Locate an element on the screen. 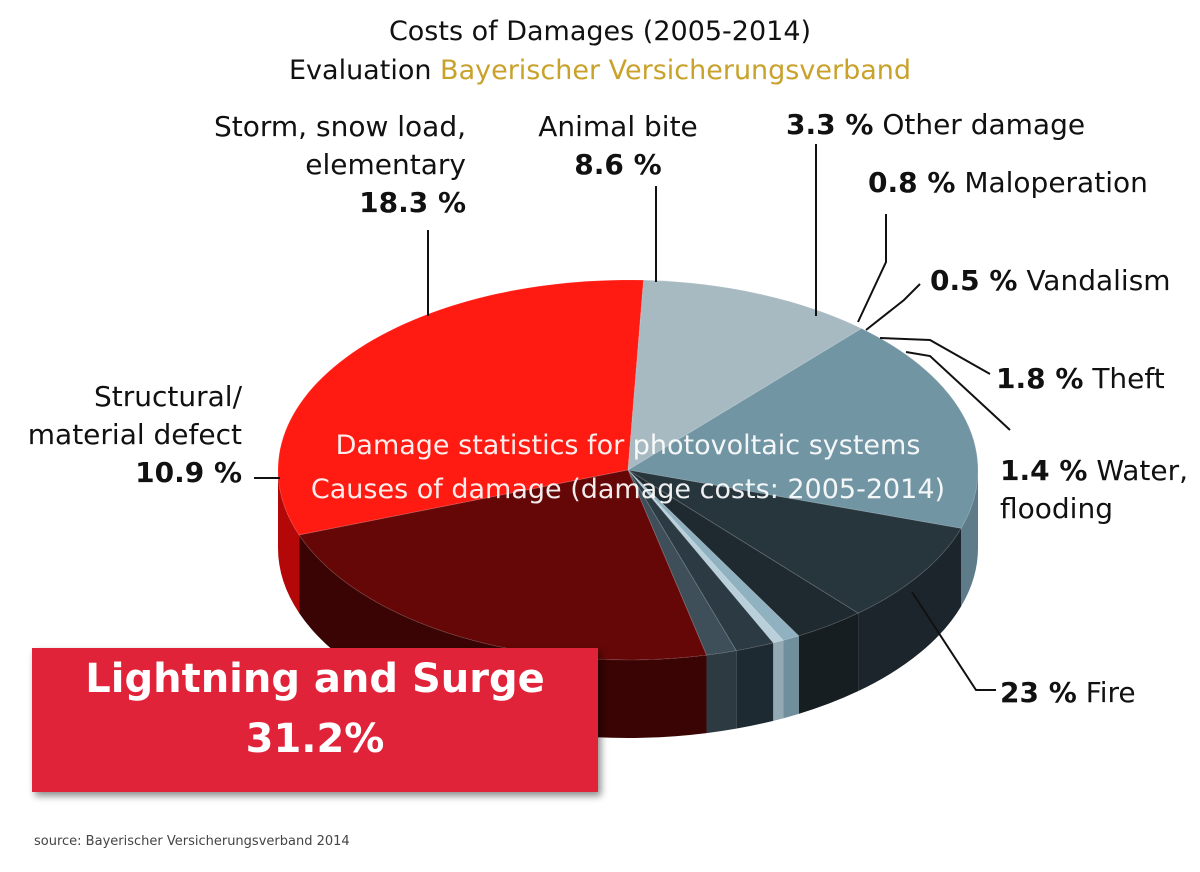 Image resolution: width=1200 pixels, height=872 pixels. value-fire: 23 % is located at coordinates (1038, 692).